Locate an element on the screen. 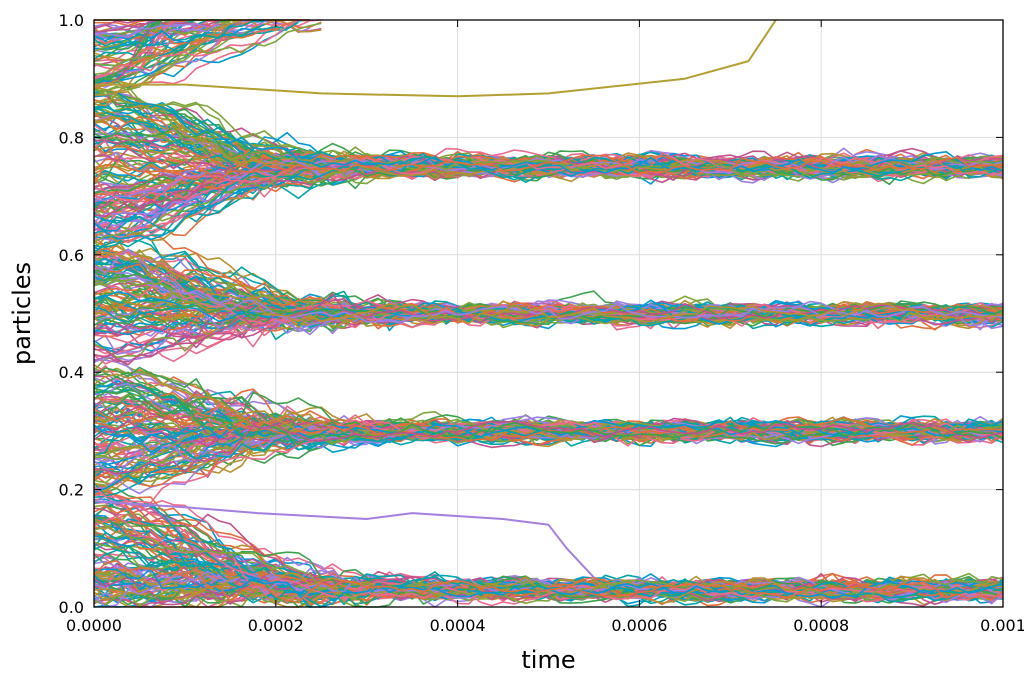  x-tick-label: 0.0000 is located at coordinates (94, 625).